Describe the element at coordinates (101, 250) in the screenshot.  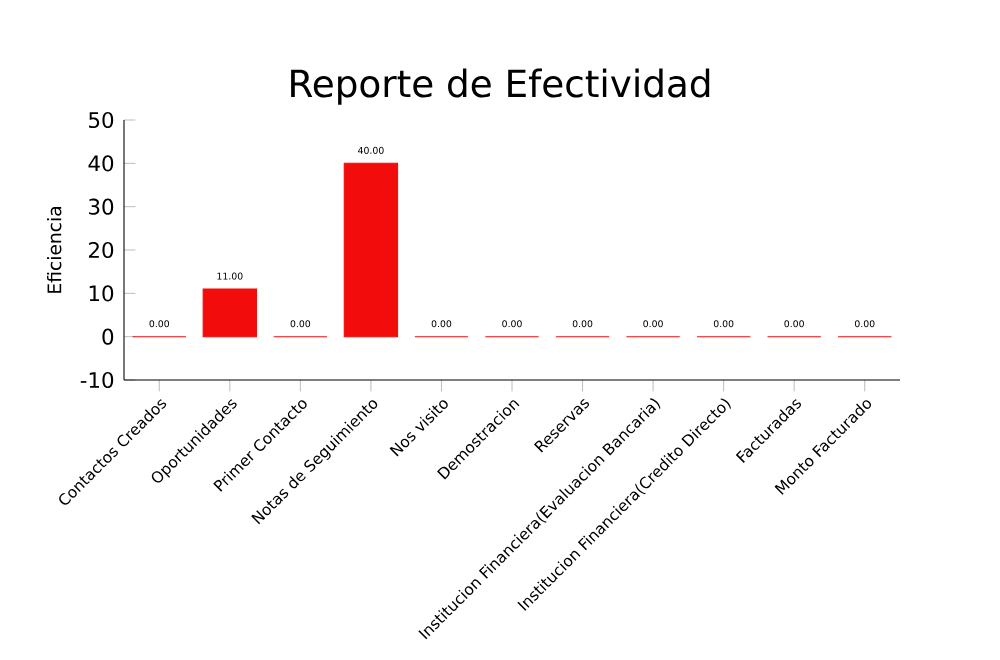
I see `y-tick-label: 20` at that location.